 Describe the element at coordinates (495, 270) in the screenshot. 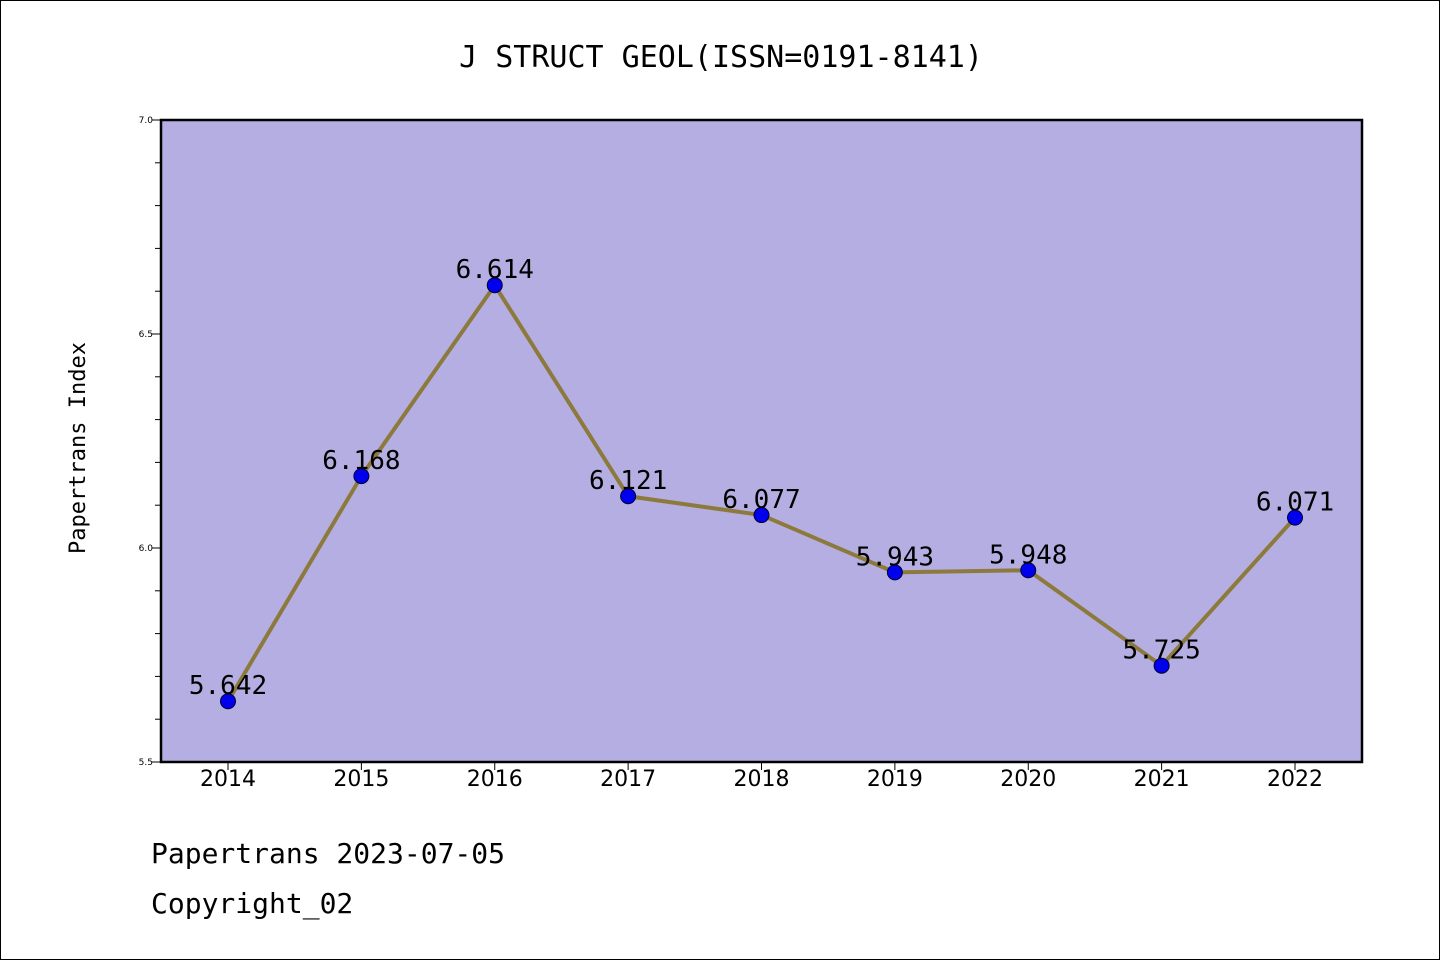

I see `data-label: 6.614` at that location.